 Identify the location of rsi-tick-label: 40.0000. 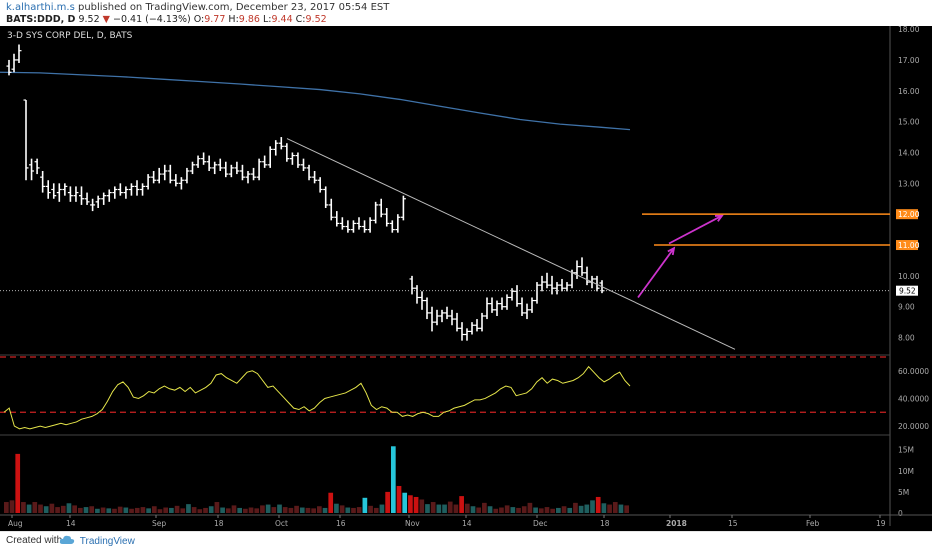
(913, 398).